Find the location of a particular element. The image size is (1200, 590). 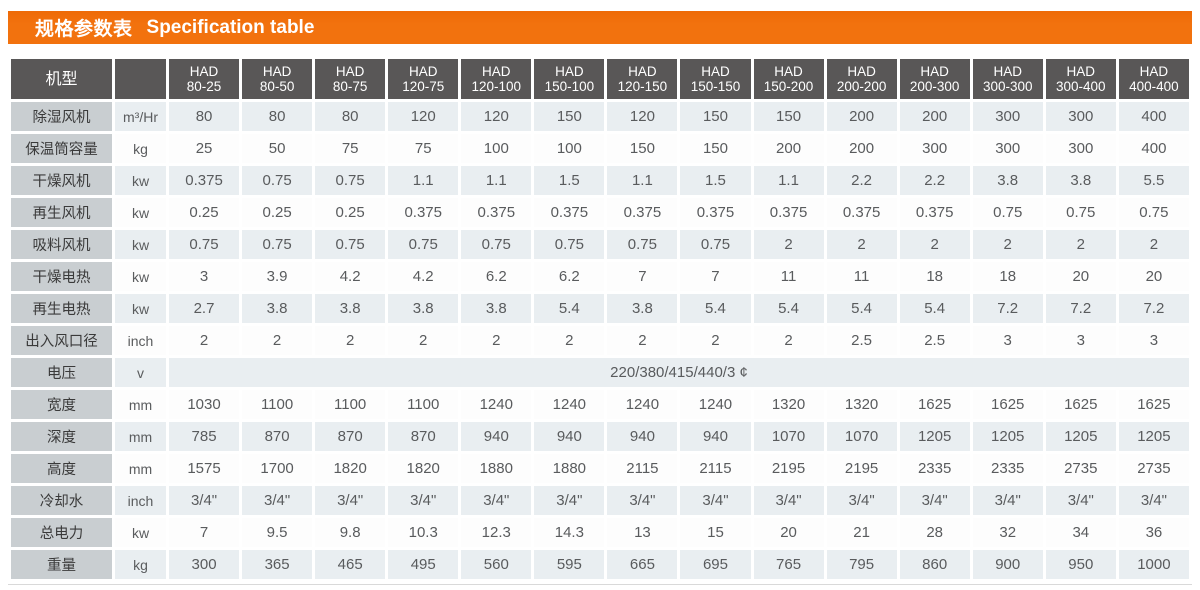

value-cell: 2335 is located at coordinates (1007, 468).